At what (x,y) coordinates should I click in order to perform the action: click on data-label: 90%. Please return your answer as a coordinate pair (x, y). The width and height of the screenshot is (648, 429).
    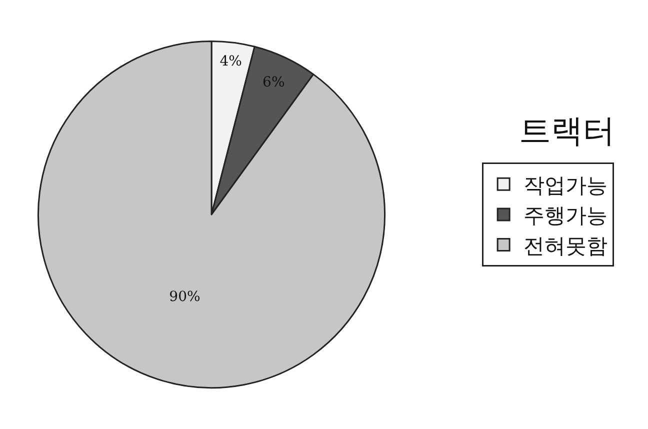
    Looking at the image, I should click on (184, 296).